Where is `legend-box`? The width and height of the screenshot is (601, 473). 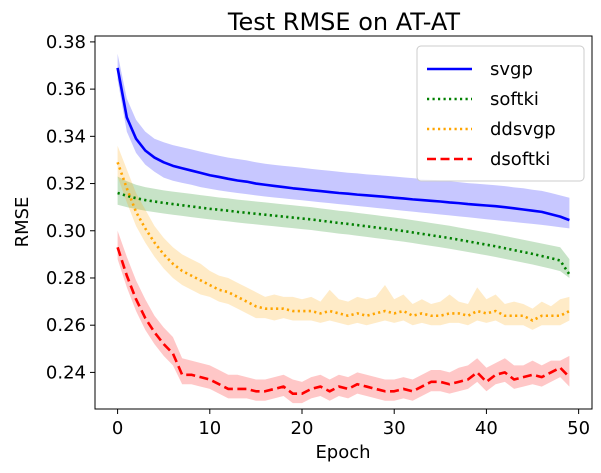
legend-box is located at coordinates (500, 113).